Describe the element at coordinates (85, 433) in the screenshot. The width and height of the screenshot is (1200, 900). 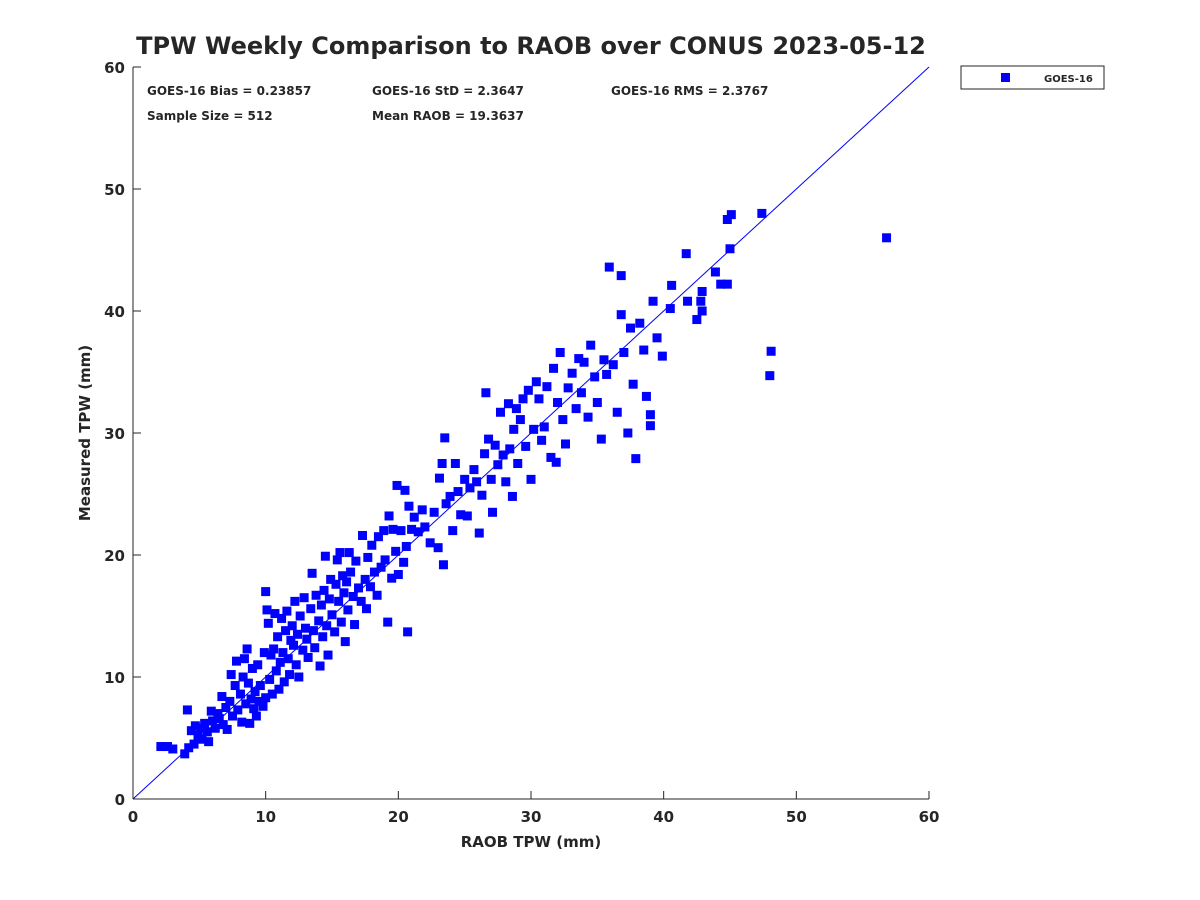
I see `y-axis-label: Measured TPW (mm)` at that location.